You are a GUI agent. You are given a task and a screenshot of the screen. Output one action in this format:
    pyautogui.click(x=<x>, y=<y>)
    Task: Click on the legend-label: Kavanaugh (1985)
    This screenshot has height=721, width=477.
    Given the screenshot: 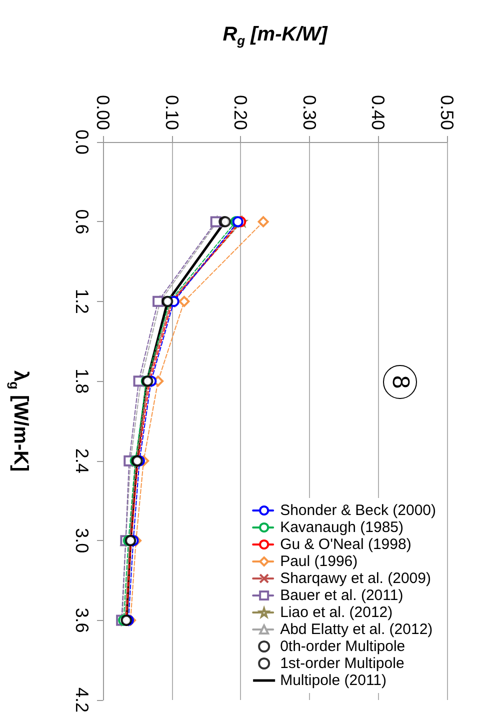 What is the action you would take?
    pyautogui.click(x=342, y=527)
    